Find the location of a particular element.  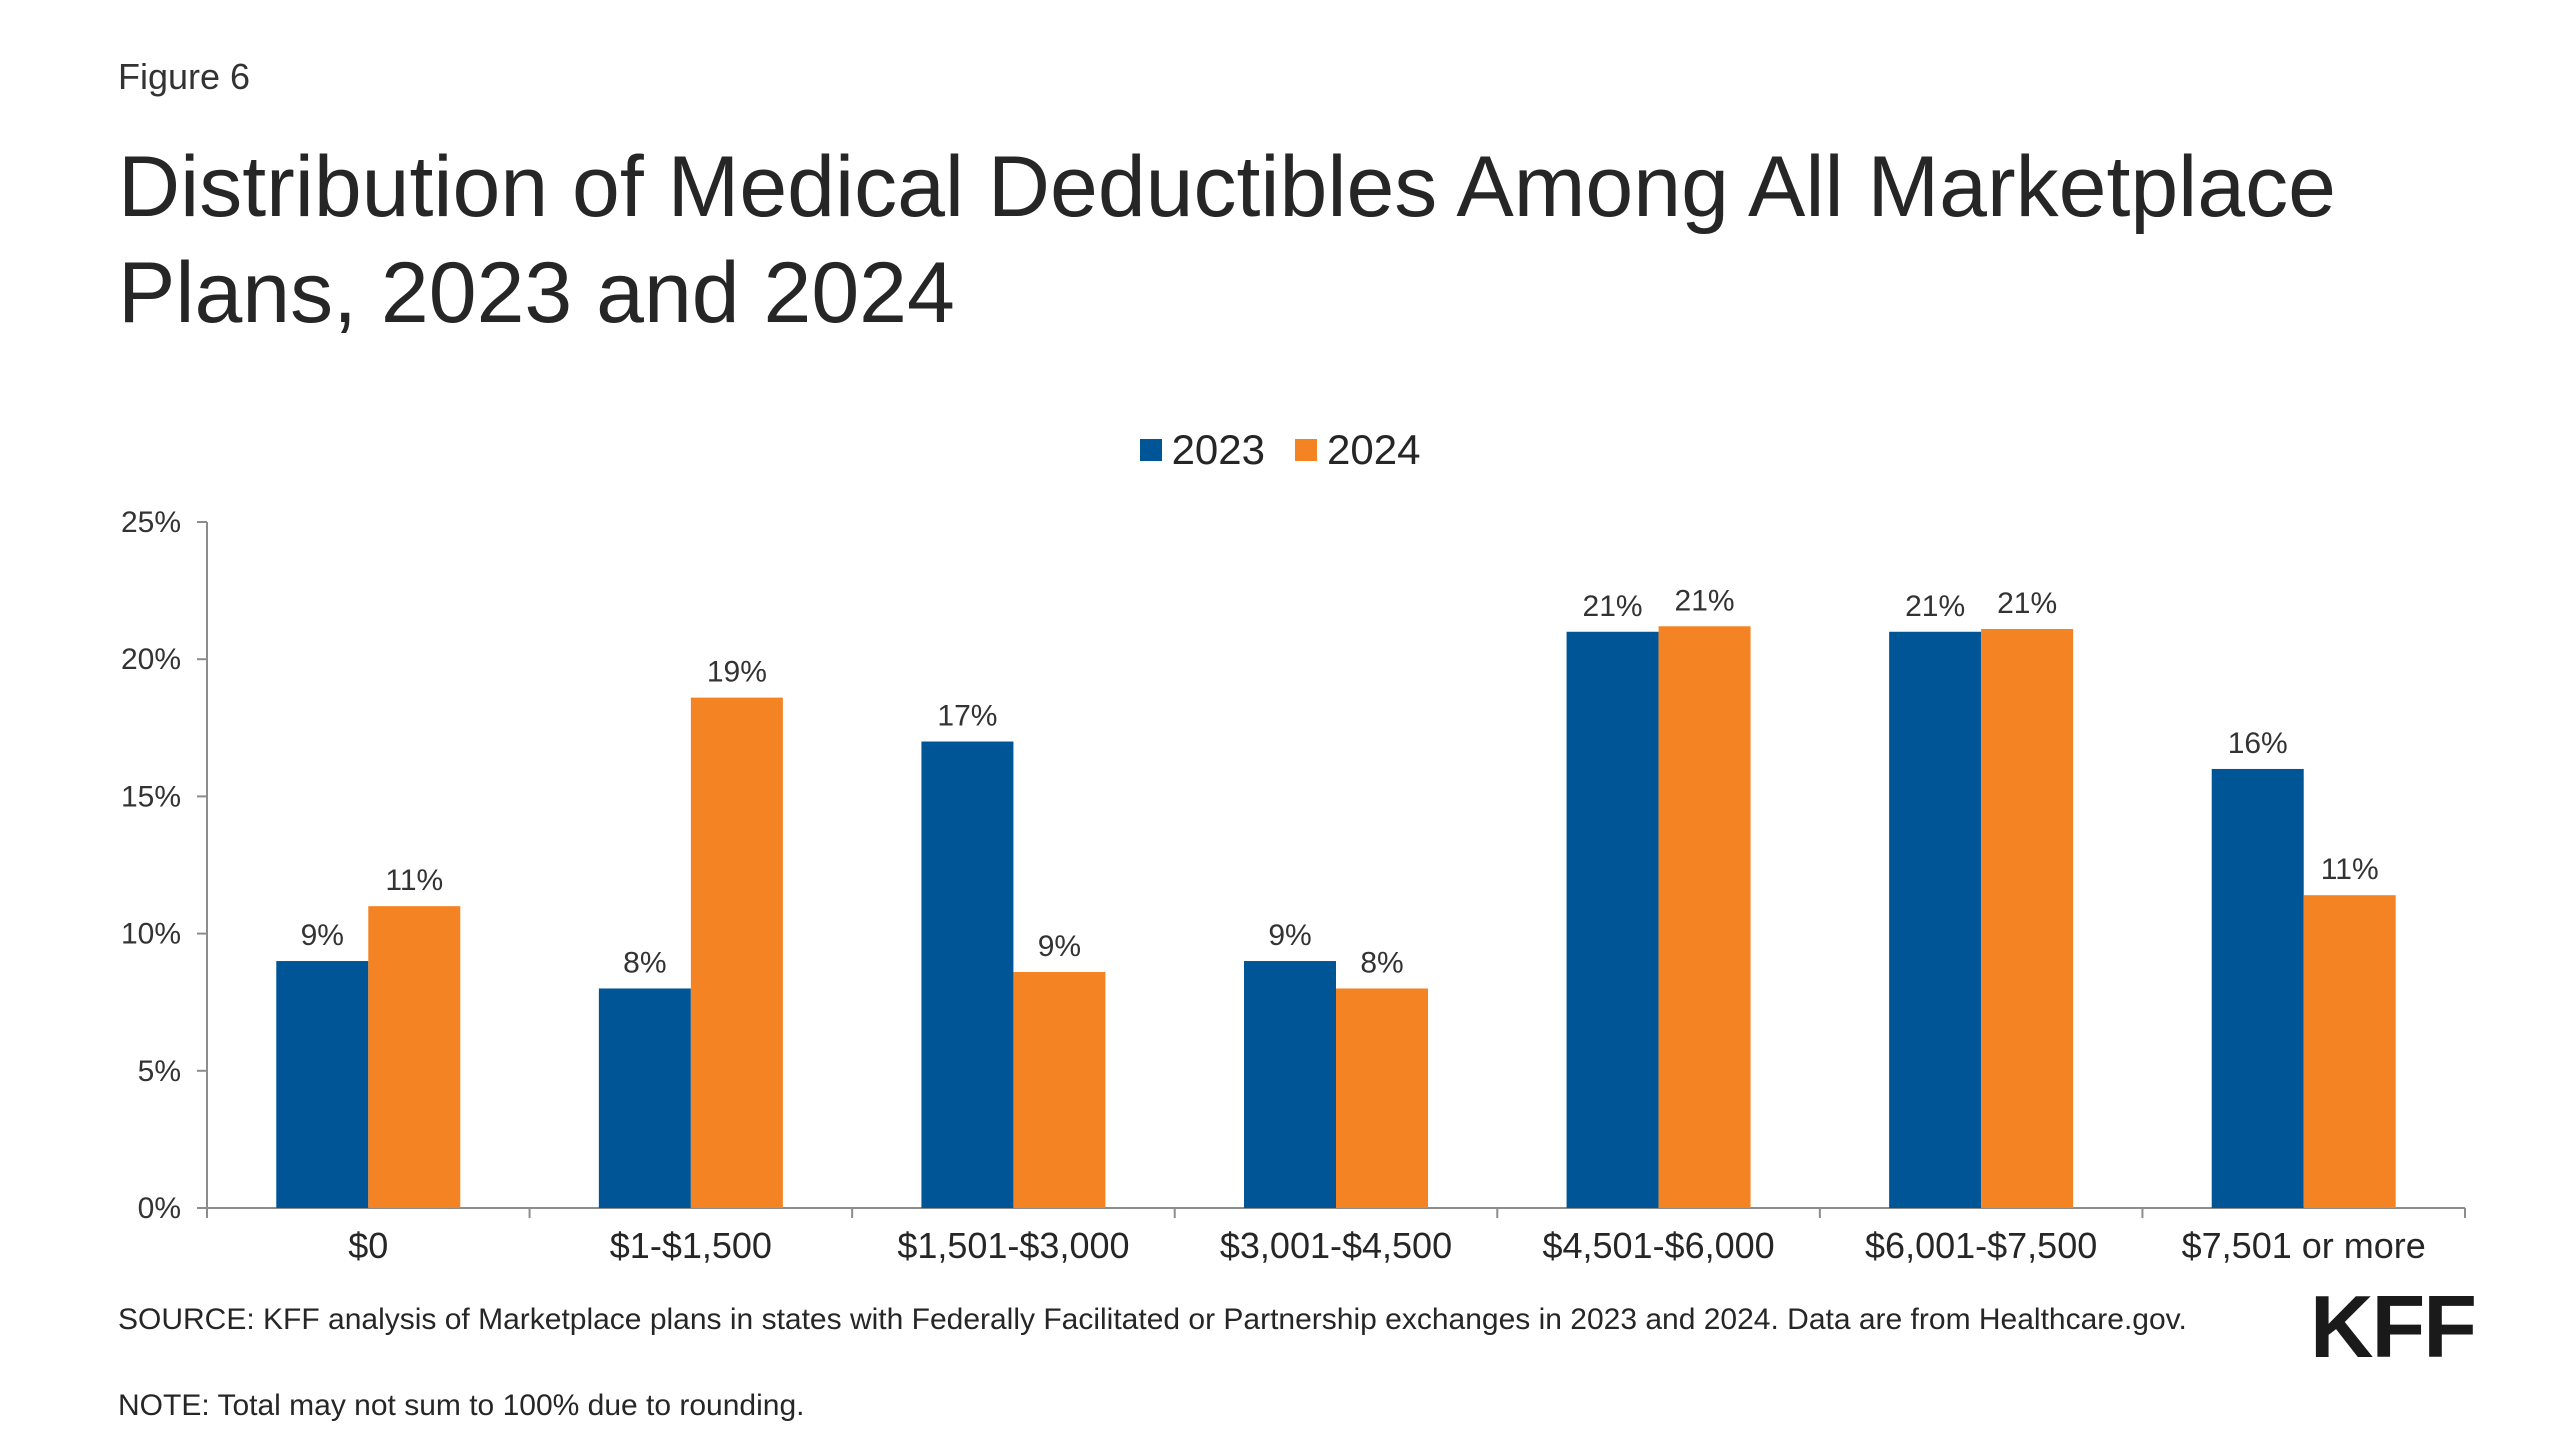

y-tick-label: 5% is located at coordinates (159, 1071).